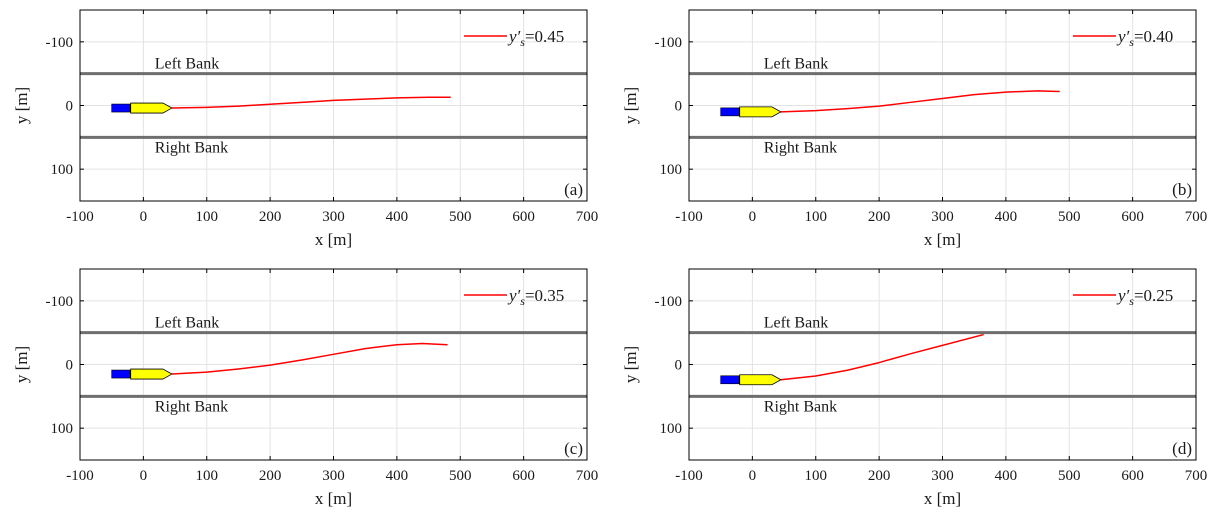  Describe the element at coordinates (573, 448) in the screenshot. I see `panel-label: (c)` at that location.